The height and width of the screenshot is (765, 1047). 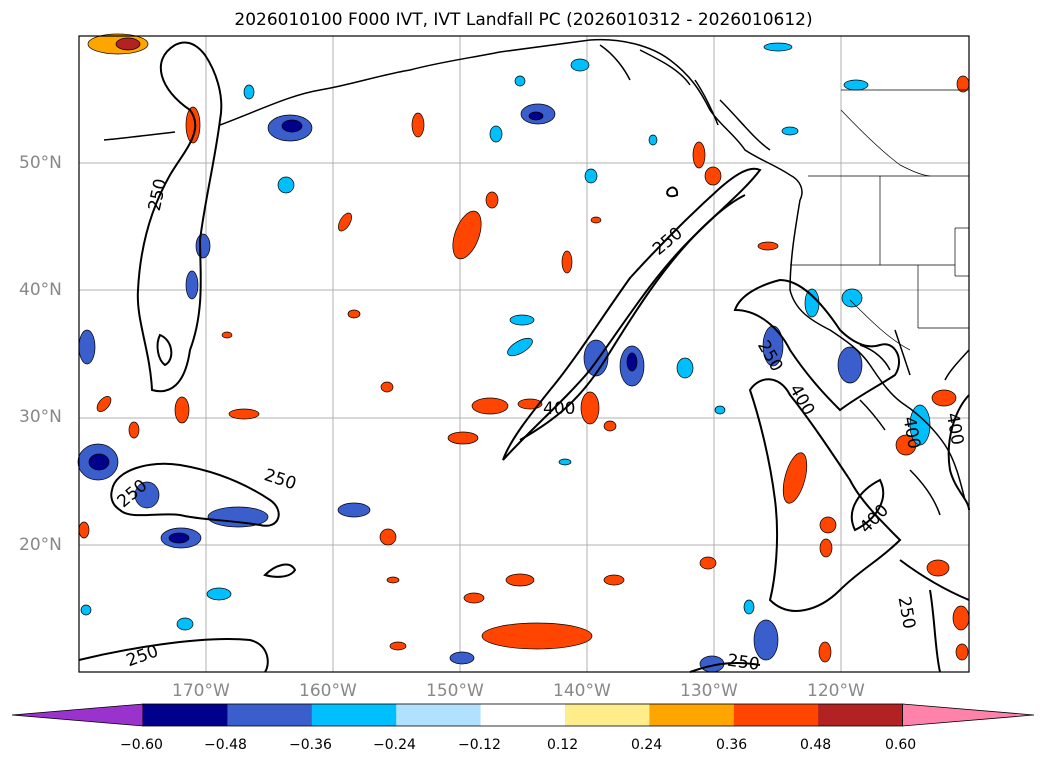 What do you see at coordinates (968, 715) in the screenshot?
I see `colorbar-extend-max` at bounding box center [968, 715].